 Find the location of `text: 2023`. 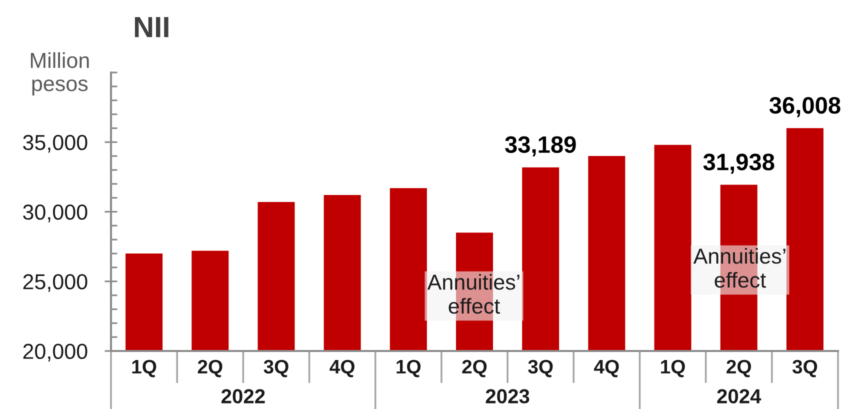

text: 2023 is located at coordinates (508, 396).